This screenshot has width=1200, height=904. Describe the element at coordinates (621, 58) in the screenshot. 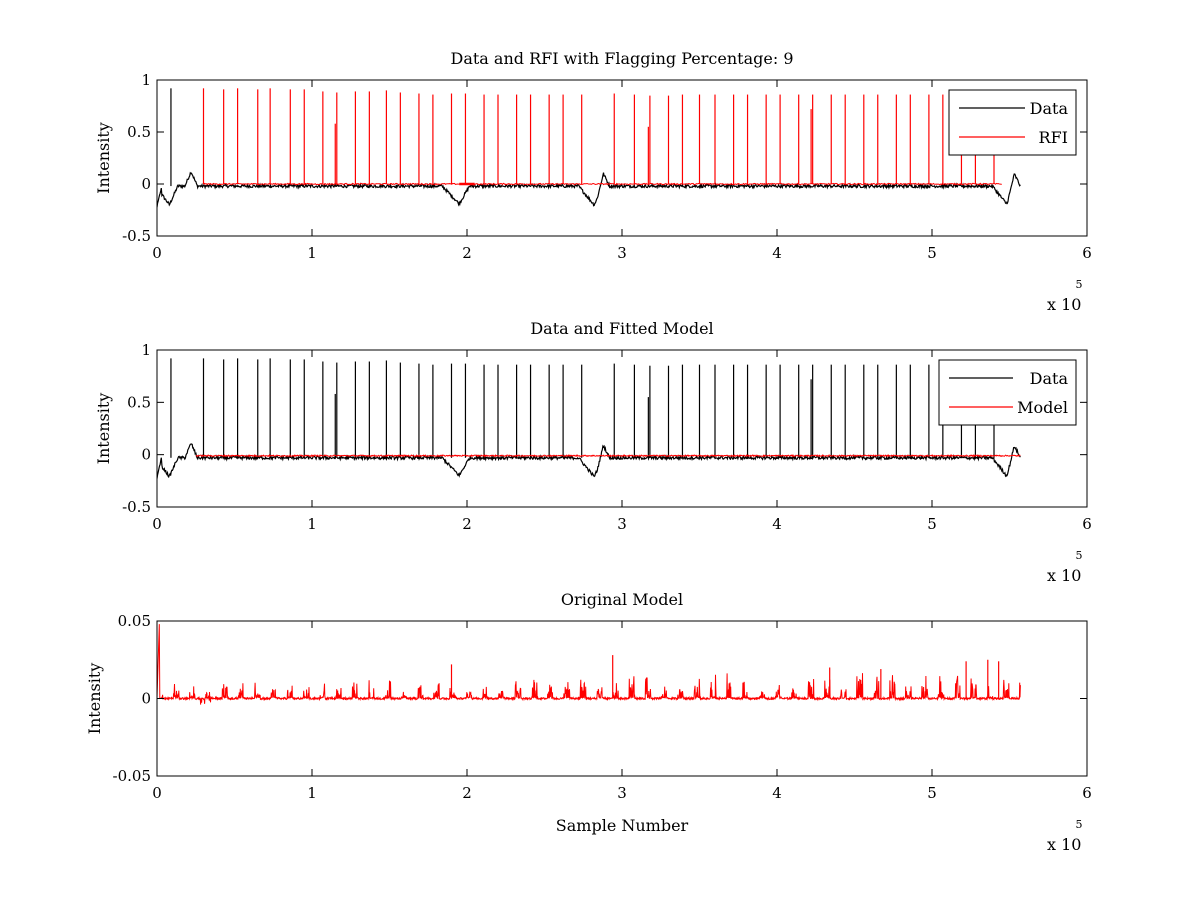

I see `chart-title: Data and RFI with Flagging Percentage: 9` at that location.